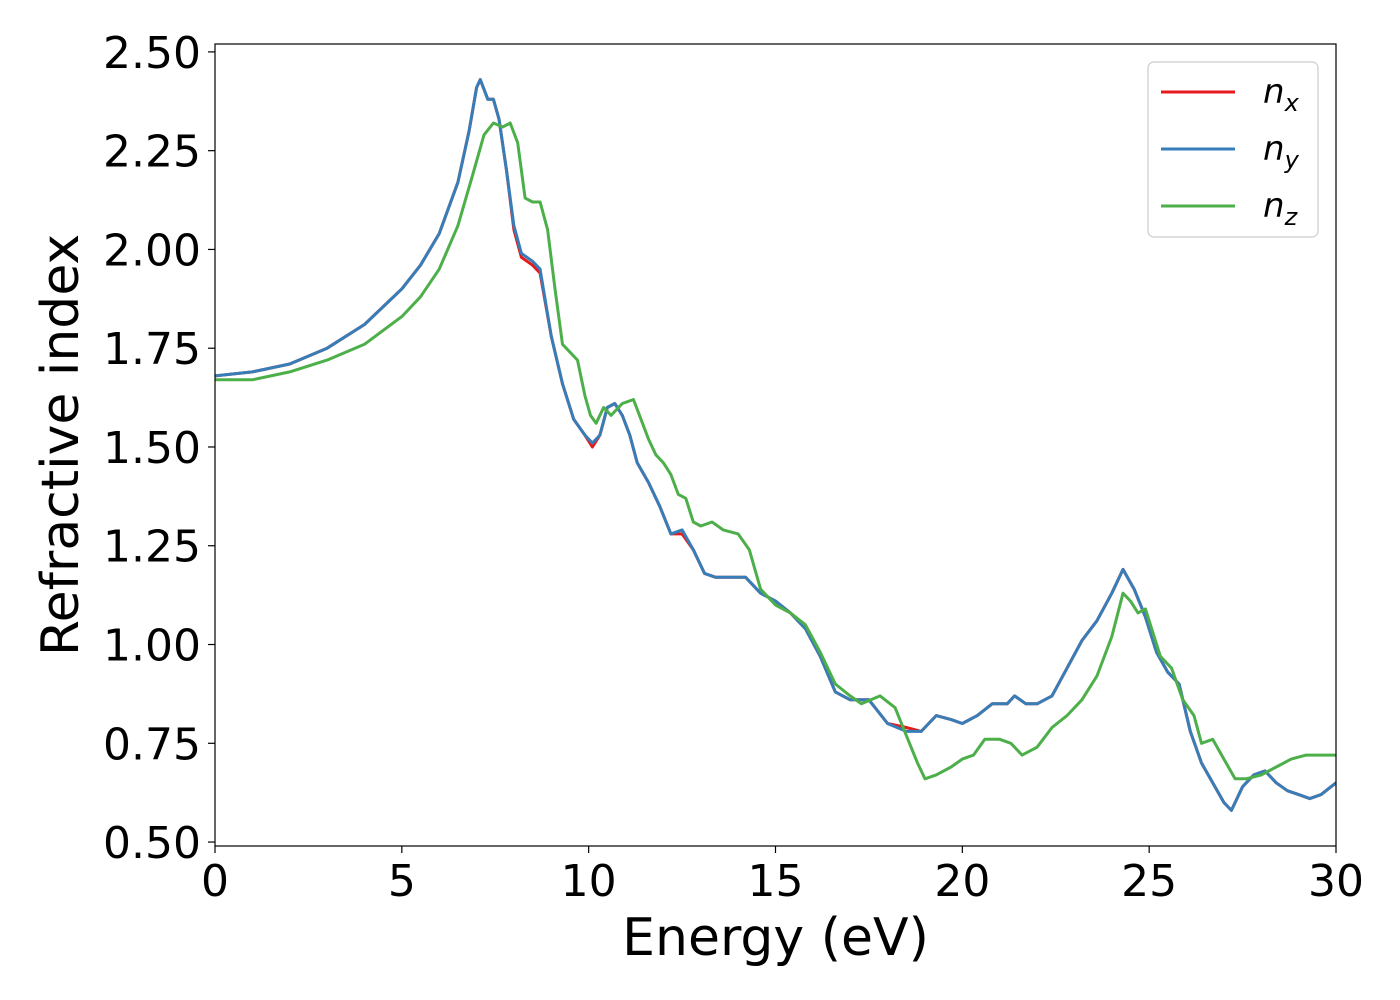  Describe the element at coordinates (1233, 149) in the screenshot. I see `legend: nx ny nz` at that location.